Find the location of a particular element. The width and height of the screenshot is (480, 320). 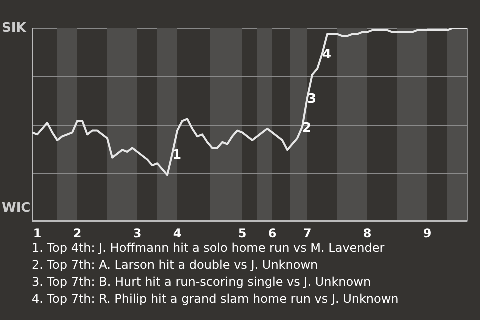

x-tick-label: 9 is located at coordinates (427, 233).